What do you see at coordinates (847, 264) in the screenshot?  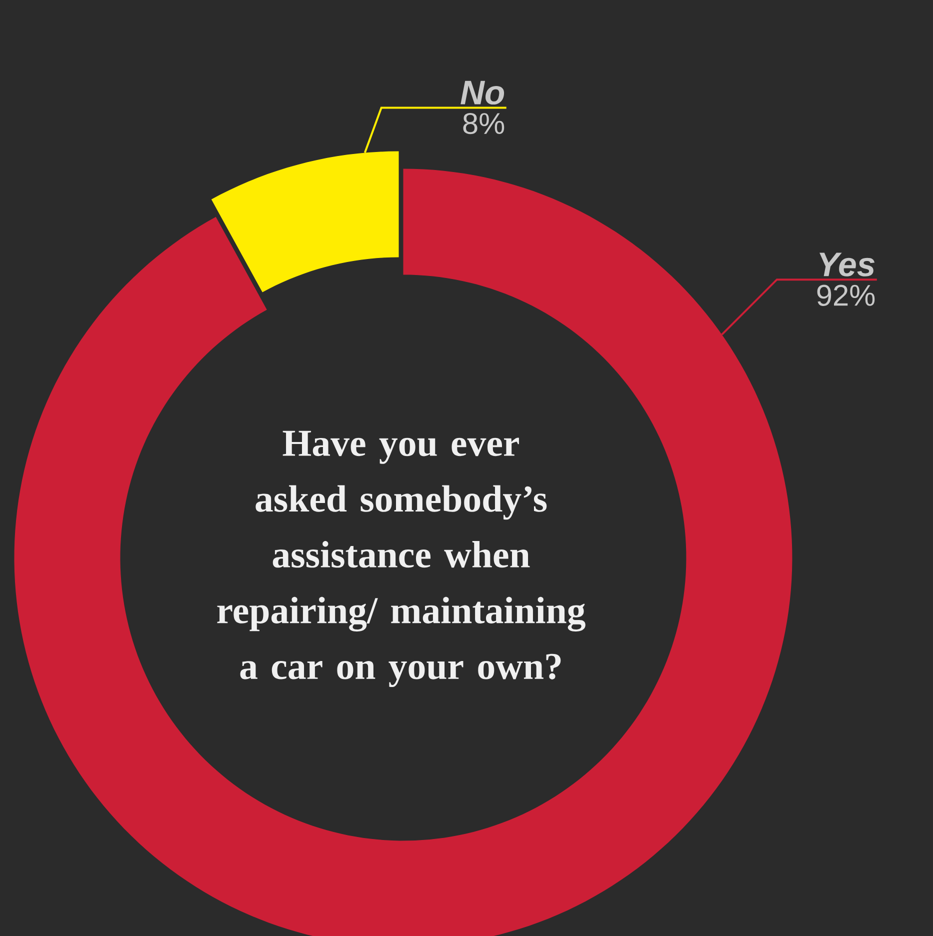 I see `slice-label: Yes` at bounding box center [847, 264].